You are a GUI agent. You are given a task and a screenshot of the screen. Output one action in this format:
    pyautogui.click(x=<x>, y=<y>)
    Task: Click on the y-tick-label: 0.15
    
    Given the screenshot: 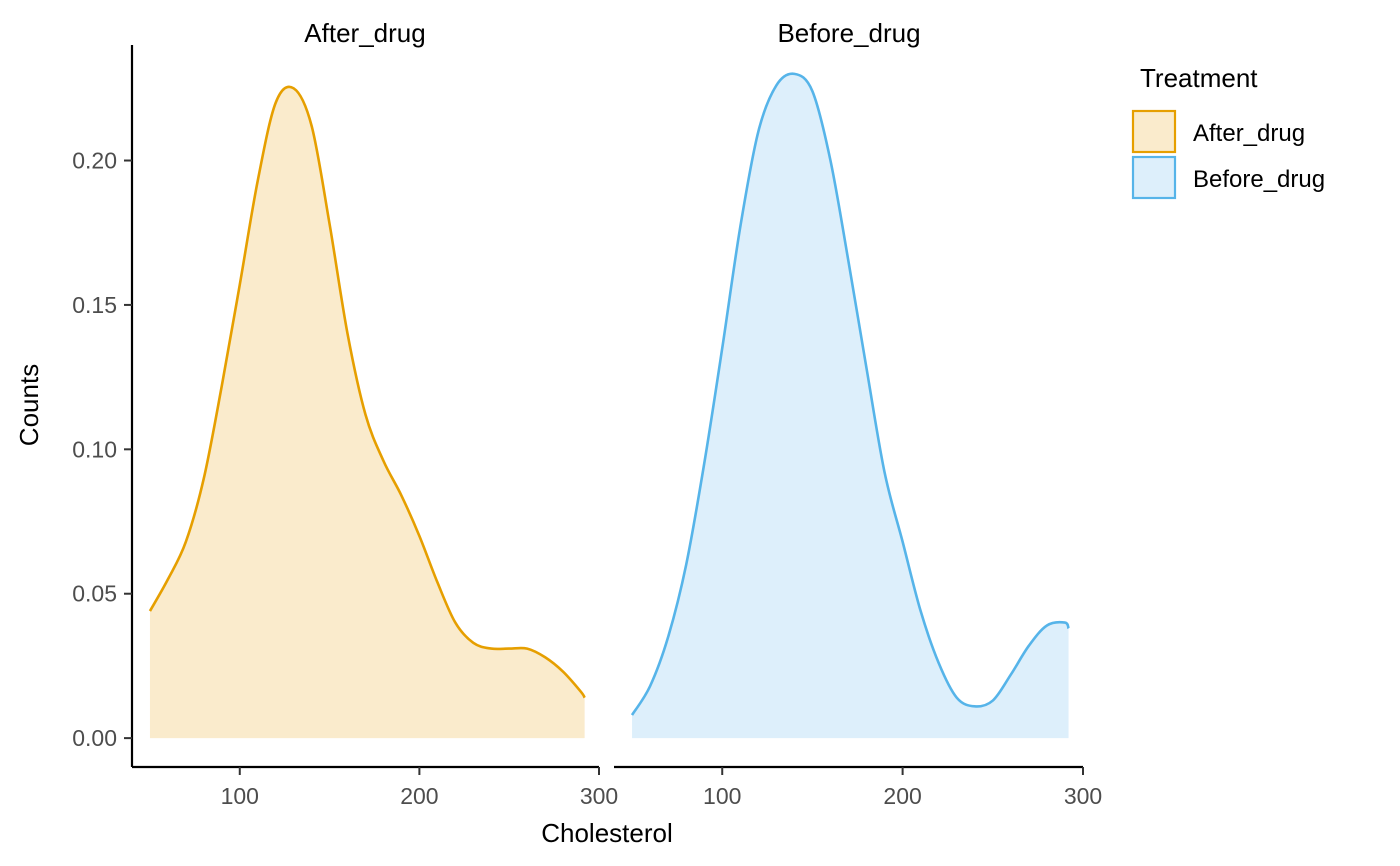 What is the action you would take?
    pyautogui.click(x=94, y=305)
    